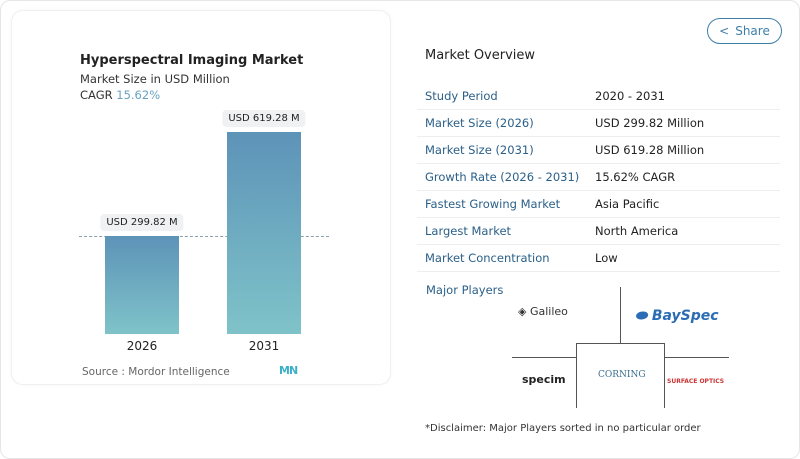 This screenshot has width=800, height=459. What do you see at coordinates (487, 258) in the screenshot?
I see `row-label: Market Concentration` at bounding box center [487, 258].